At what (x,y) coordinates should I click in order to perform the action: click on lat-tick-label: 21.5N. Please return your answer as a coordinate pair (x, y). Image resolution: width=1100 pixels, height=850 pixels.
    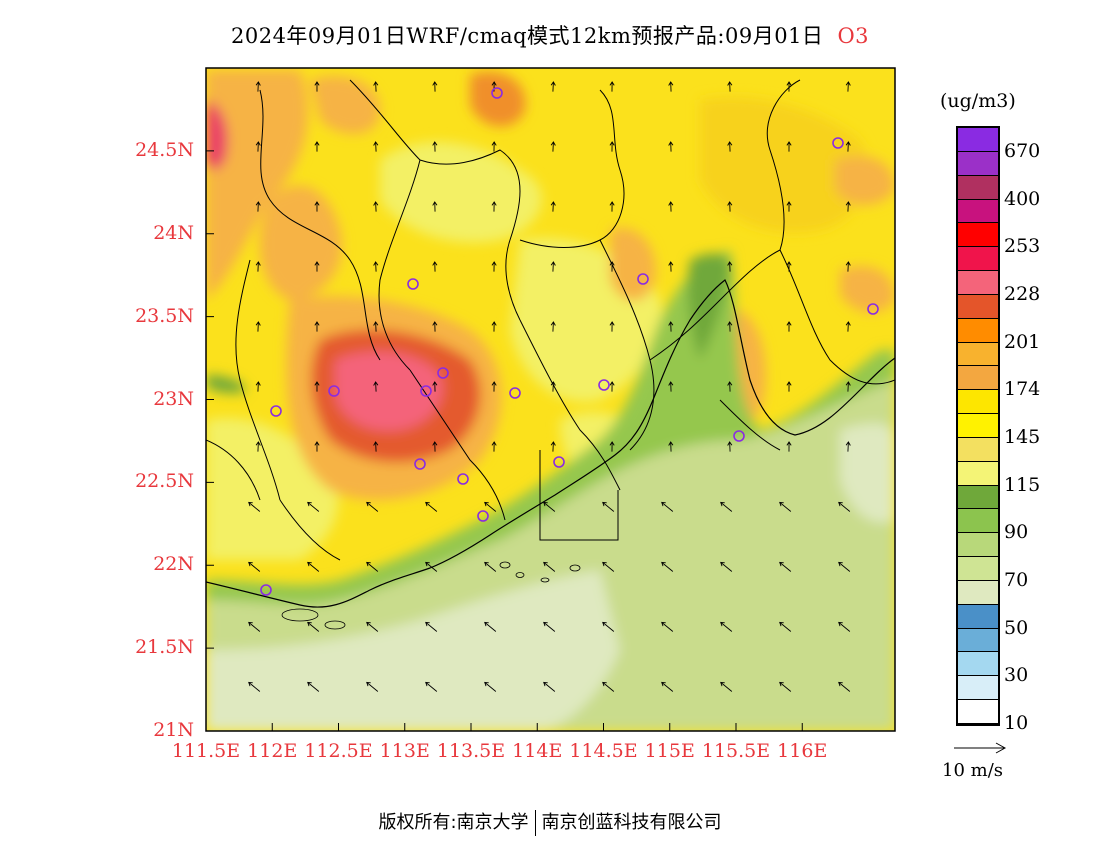
    Looking at the image, I should click on (164, 647).